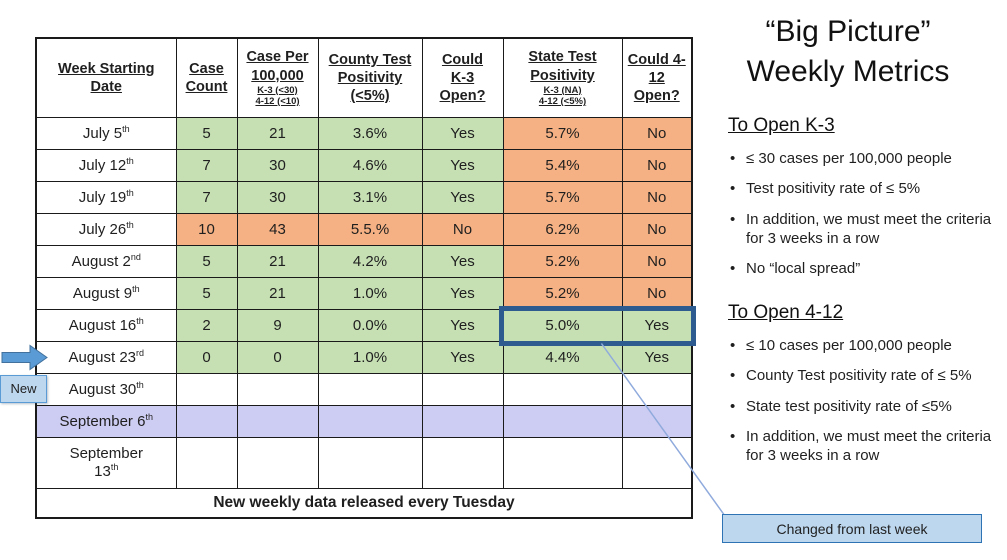  What do you see at coordinates (106, 77) in the screenshot?
I see `column-header-label: Week Starting Date` at bounding box center [106, 77].